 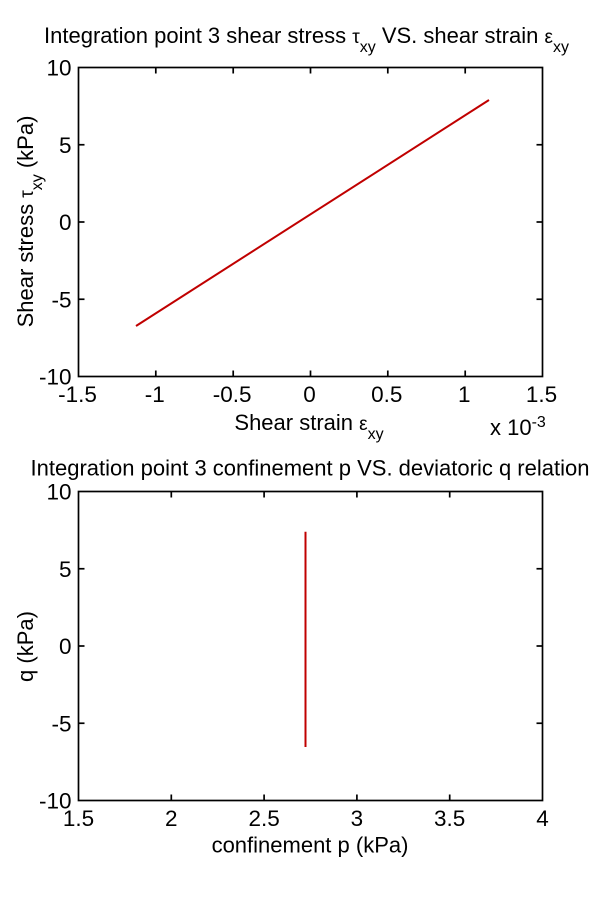 I want to click on svg-text: -1, so click(x=155, y=394).